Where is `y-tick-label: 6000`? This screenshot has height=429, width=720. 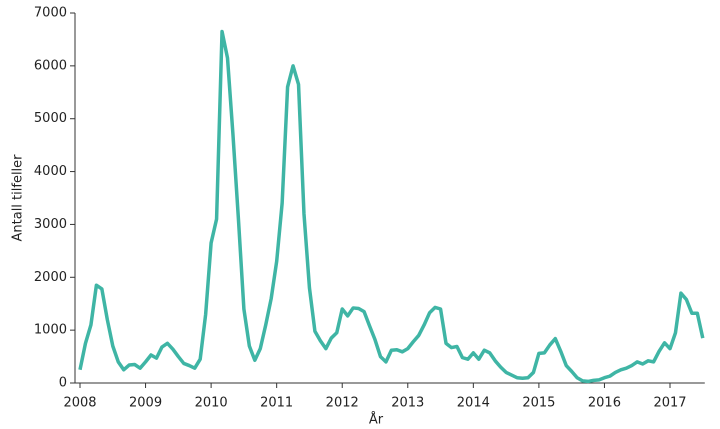
y-tick-label: 6000 is located at coordinates (50, 65).